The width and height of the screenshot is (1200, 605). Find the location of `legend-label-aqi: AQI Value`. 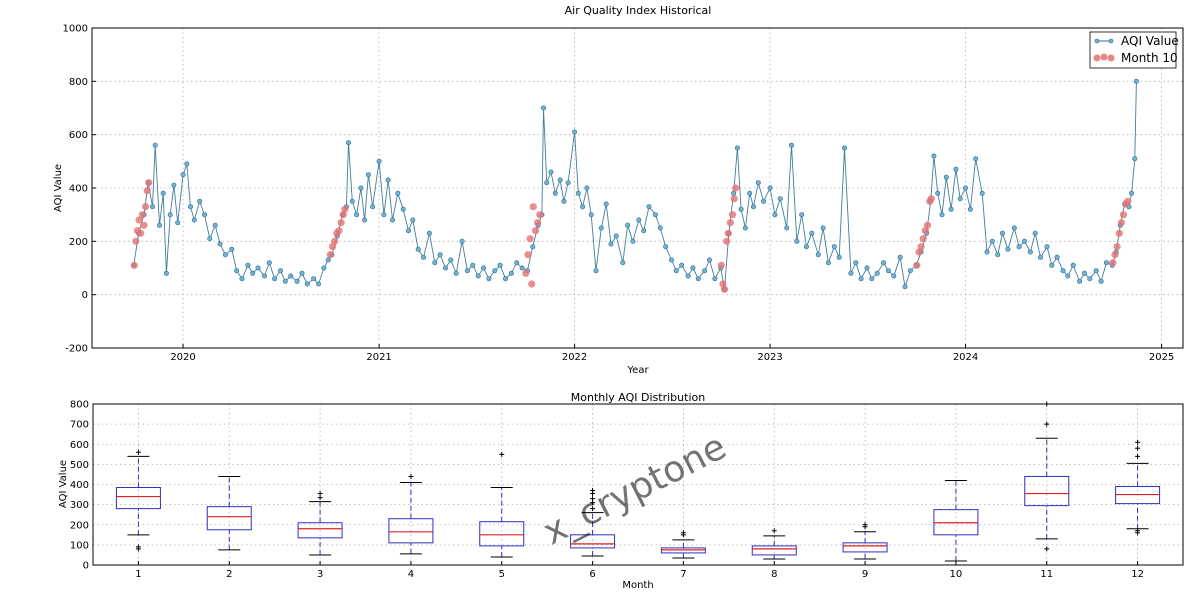

legend-label-aqi: AQI Value is located at coordinates (1150, 41).